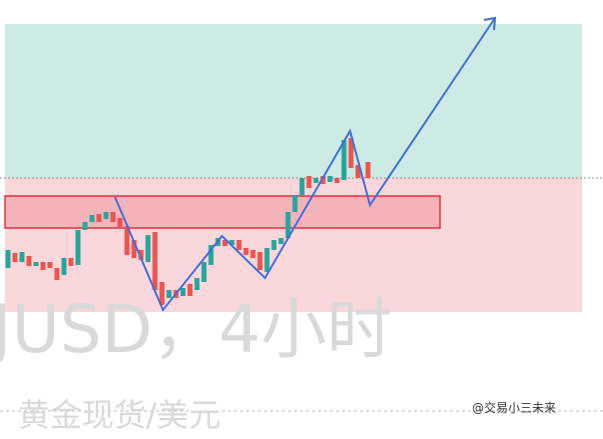 This screenshot has width=603, height=439. Describe the element at coordinates (119, 415) in the screenshot. I see `watermark-name: 黄金现货/美元` at that location.